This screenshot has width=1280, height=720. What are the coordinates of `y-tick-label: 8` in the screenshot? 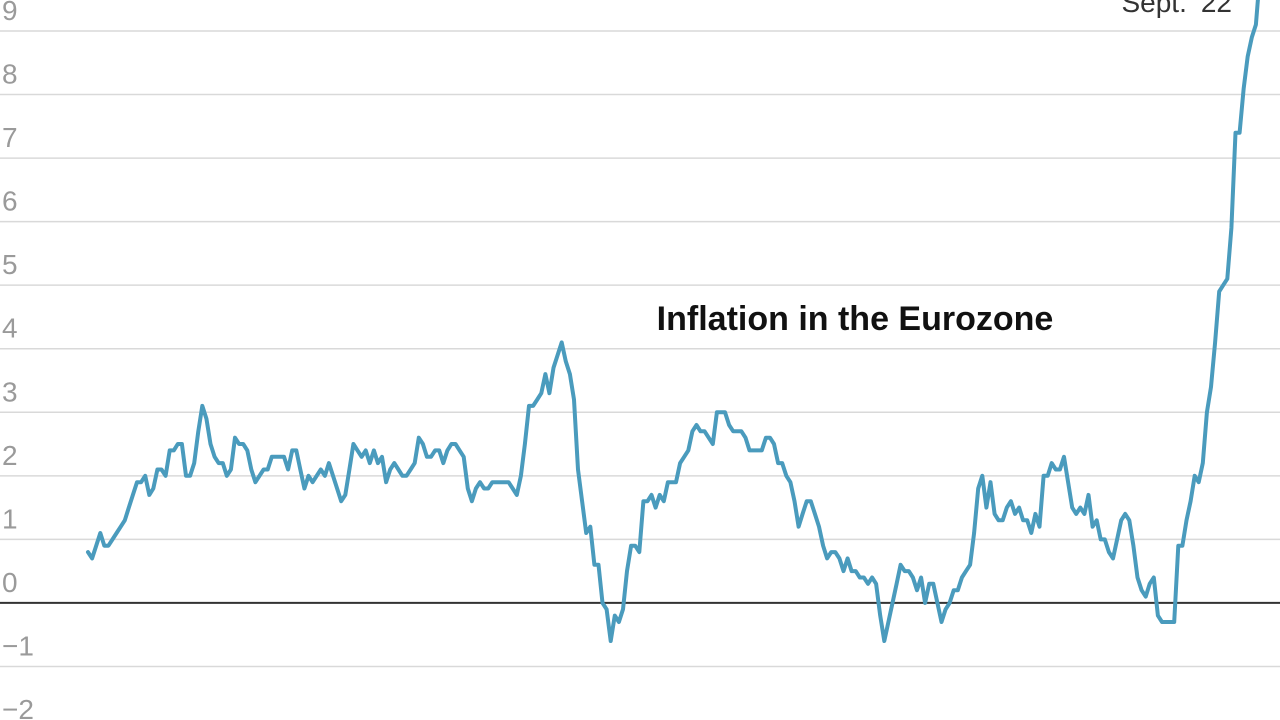 It's located at (10, 74).